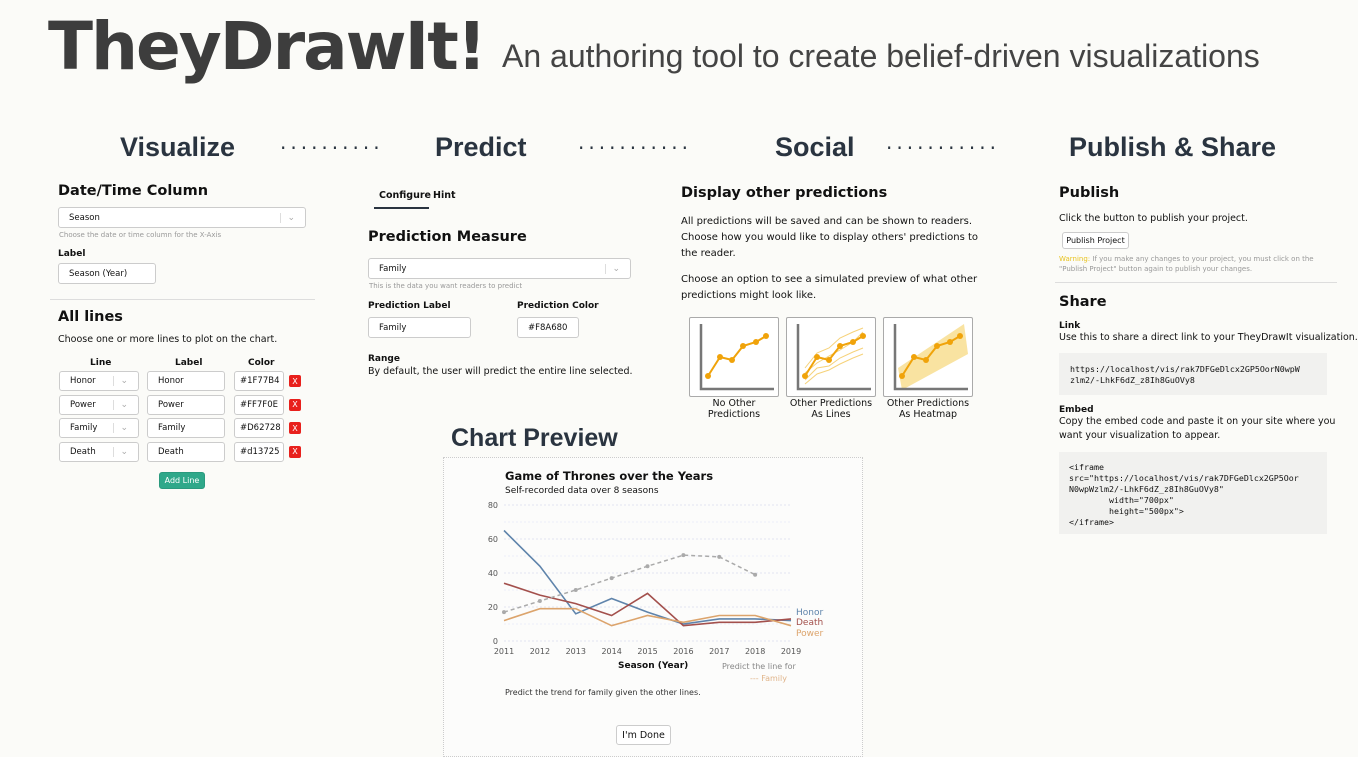 This screenshot has width=1358, height=757. I want to click on share-title: Share, so click(1083, 302).